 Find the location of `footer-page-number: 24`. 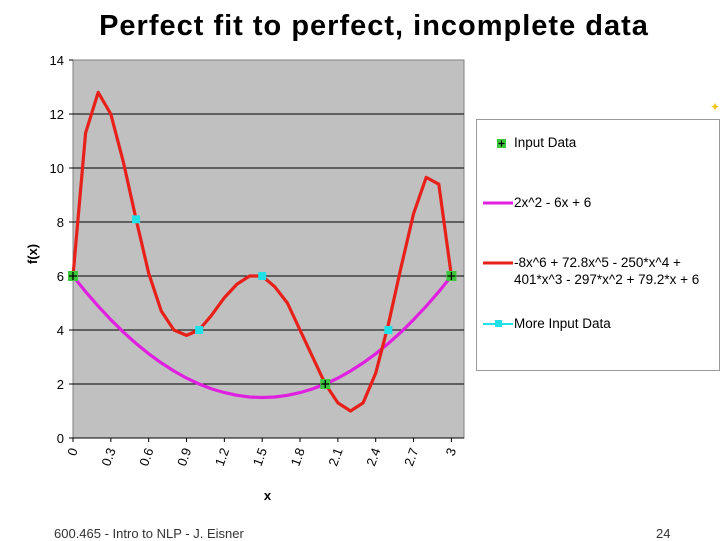

footer-page-number: 24 is located at coordinates (663, 533).